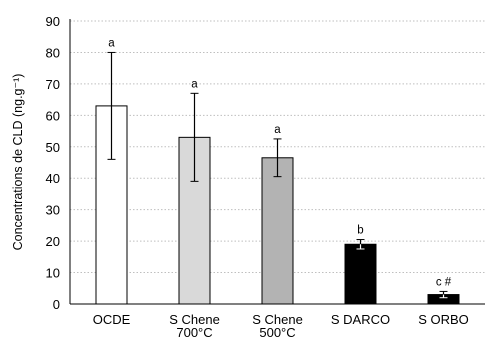 Image resolution: width=489 pixels, height=338 pixels. I want to click on y-tick-labels: 0 10 20 30 40 50 60 70 80 90, so click(53, 163).